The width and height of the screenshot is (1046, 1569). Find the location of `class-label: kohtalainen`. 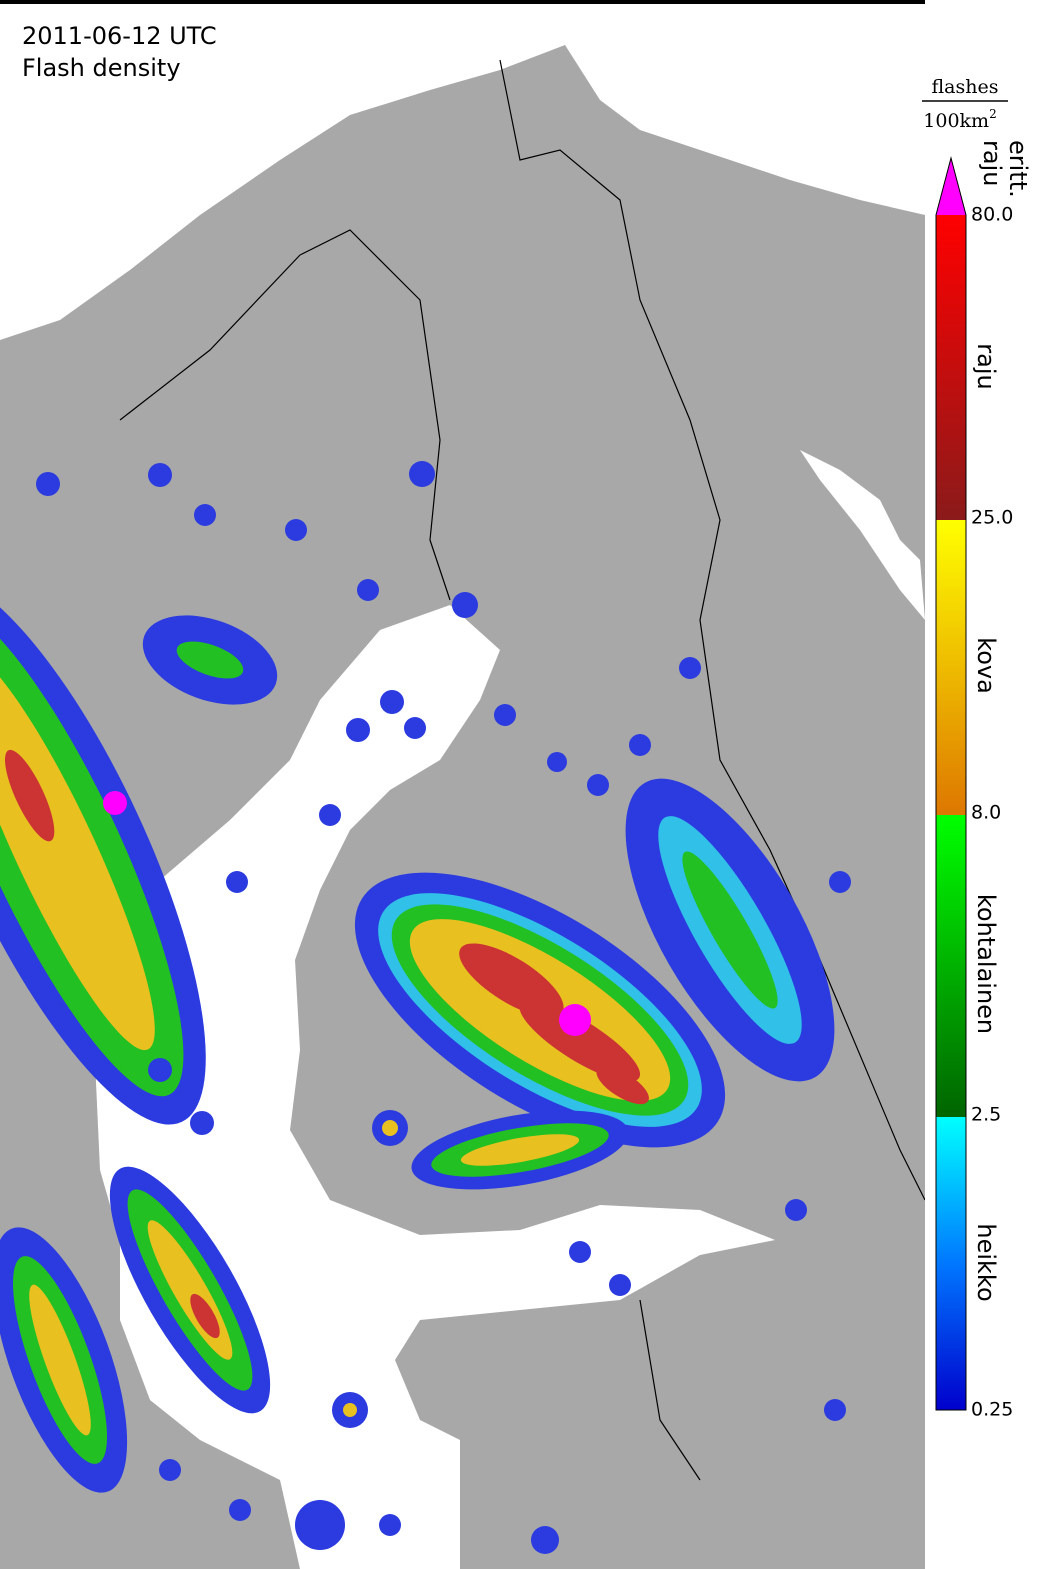

class-label: kohtalainen is located at coordinates (986, 964).